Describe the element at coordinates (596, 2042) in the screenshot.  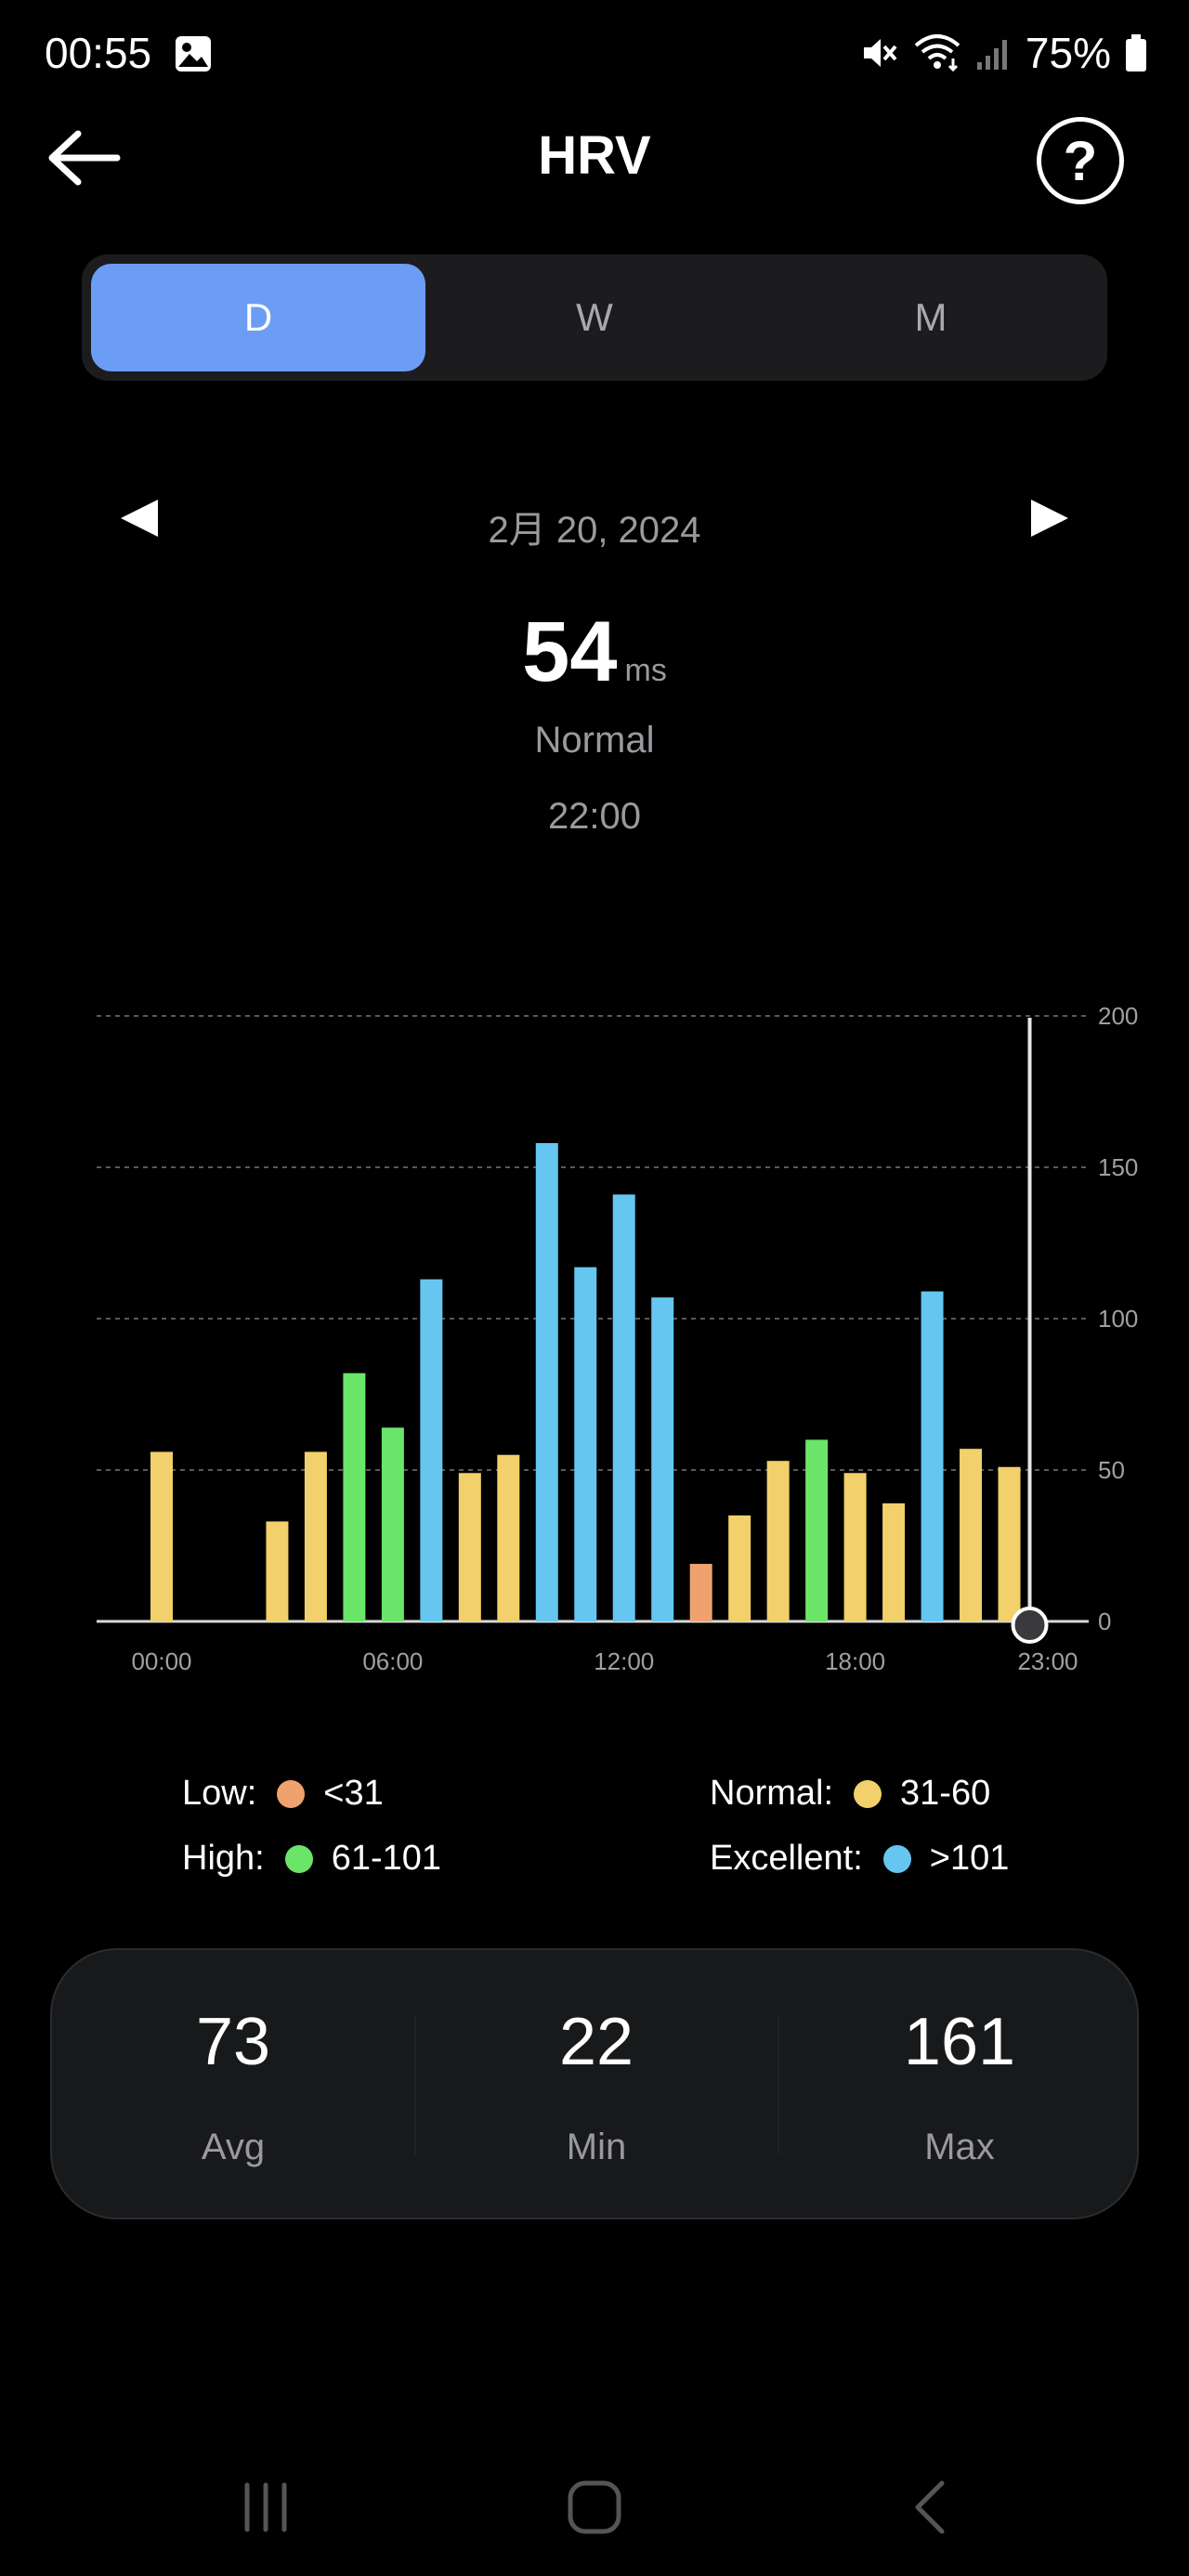
I see `stat-min-value: 22` at that location.